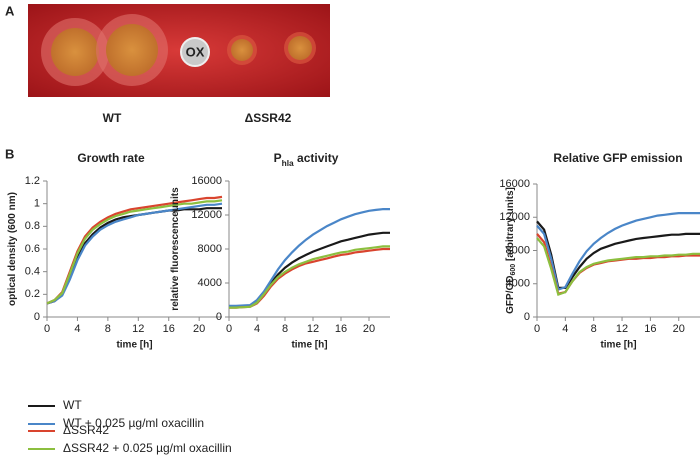 This screenshot has width=700, height=457. I want to click on y-axis-label: relative fluorescenceunits, so click(175, 249).